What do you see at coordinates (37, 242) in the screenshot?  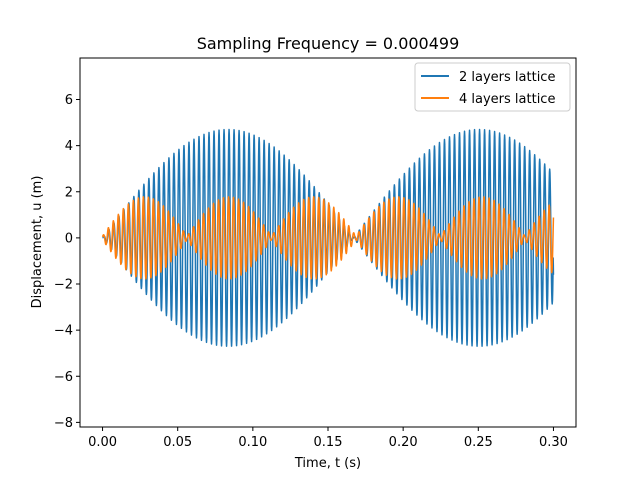 I see `y-axis-label: Displacement, u (m)` at bounding box center [37, 242].